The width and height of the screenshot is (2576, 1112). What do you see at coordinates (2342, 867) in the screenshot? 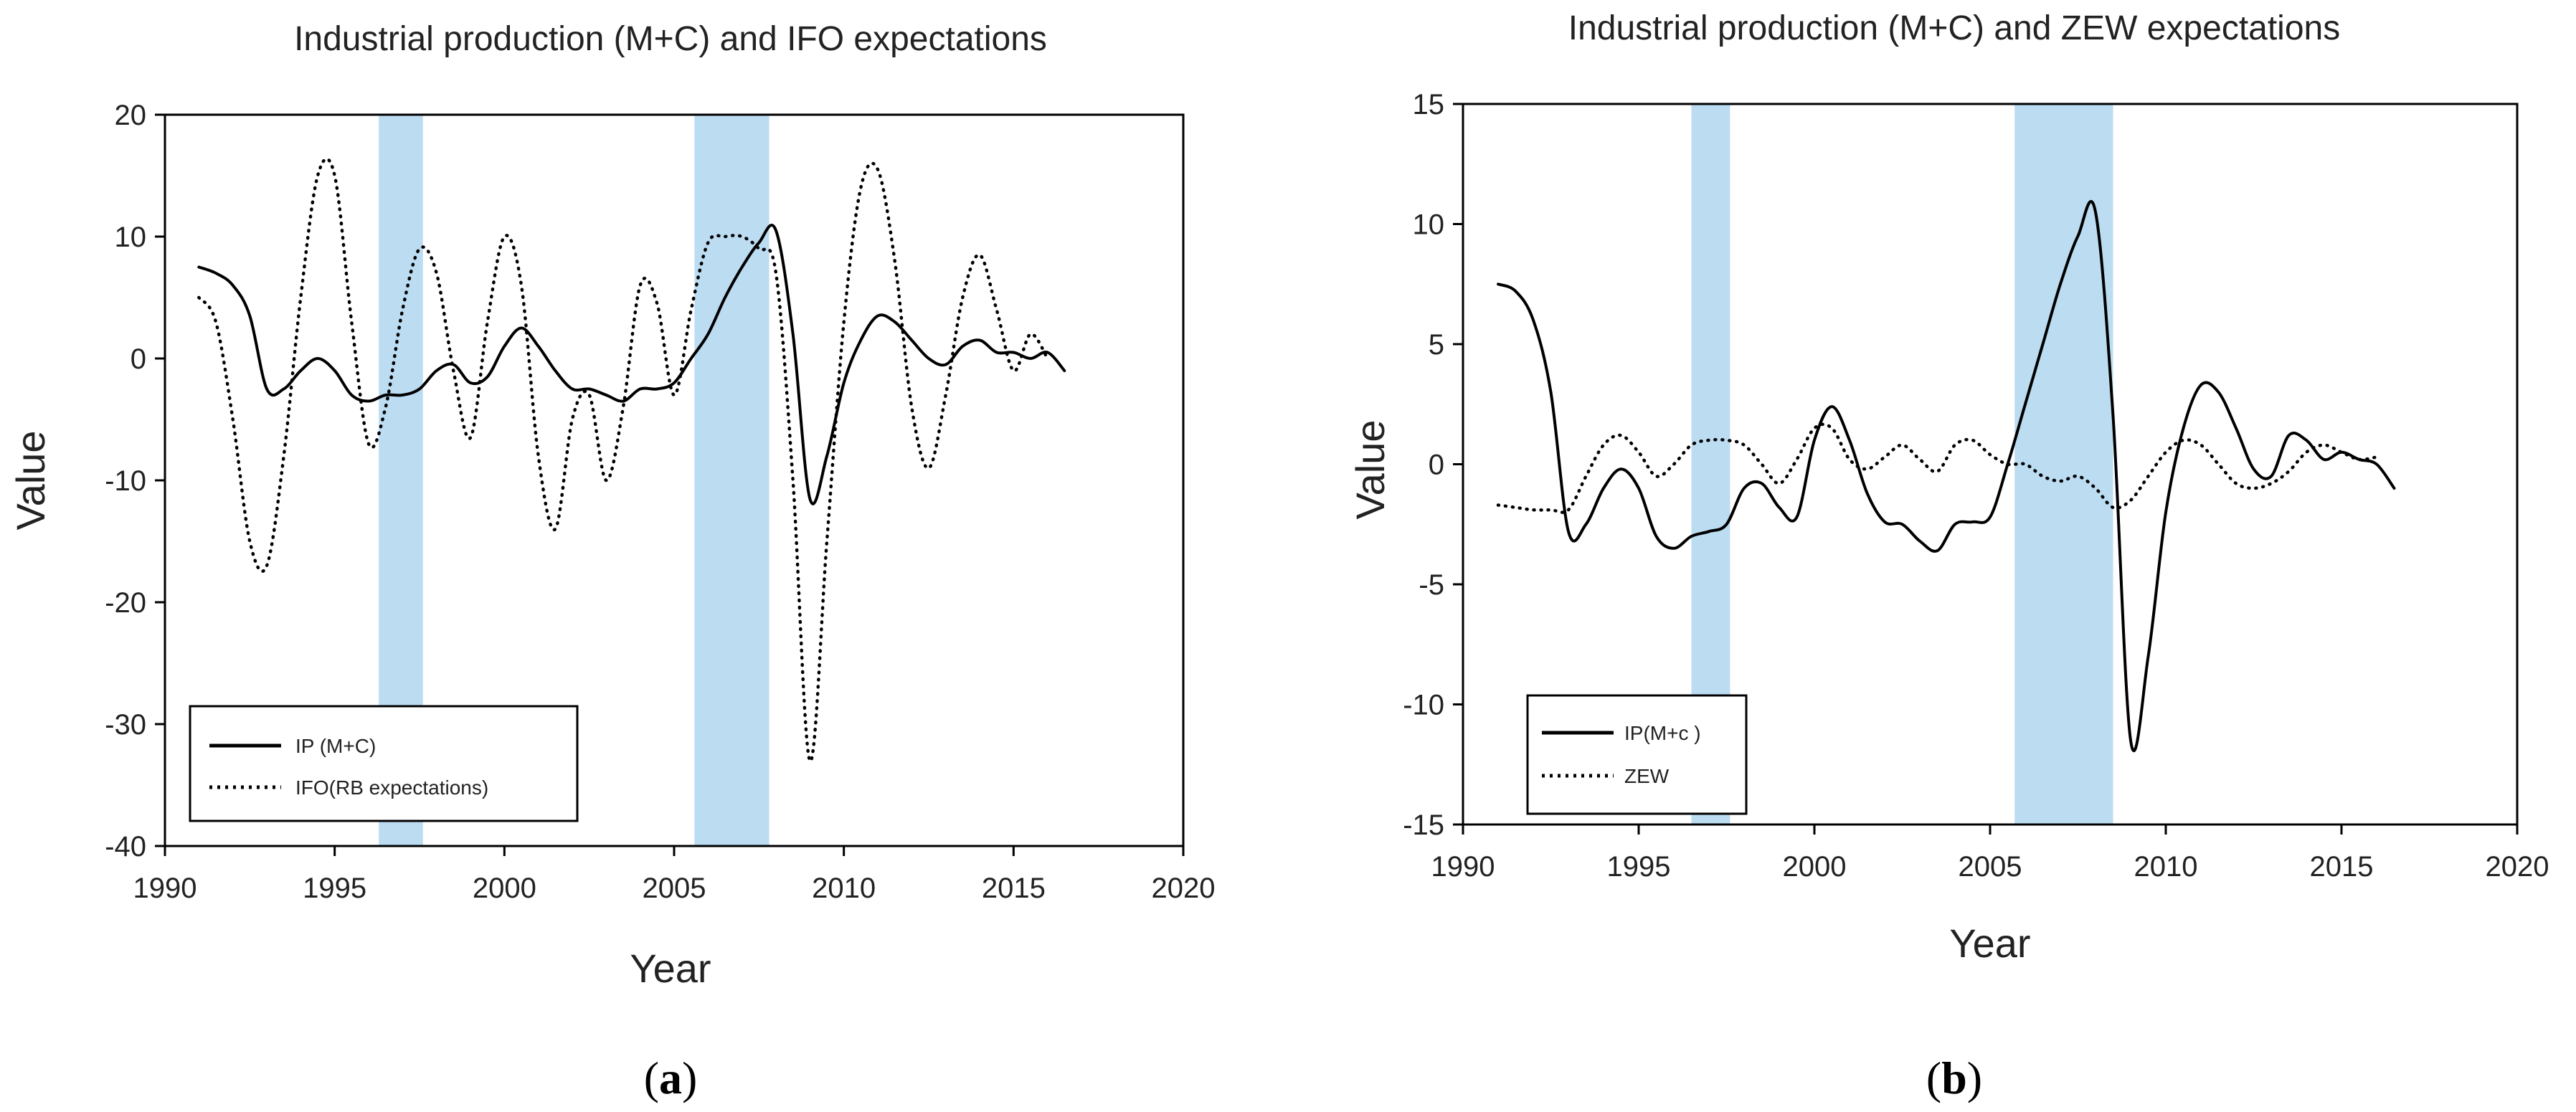
I see `chart-b-x-tick-label-2015: 2015` at bounding box center [2342, 867].